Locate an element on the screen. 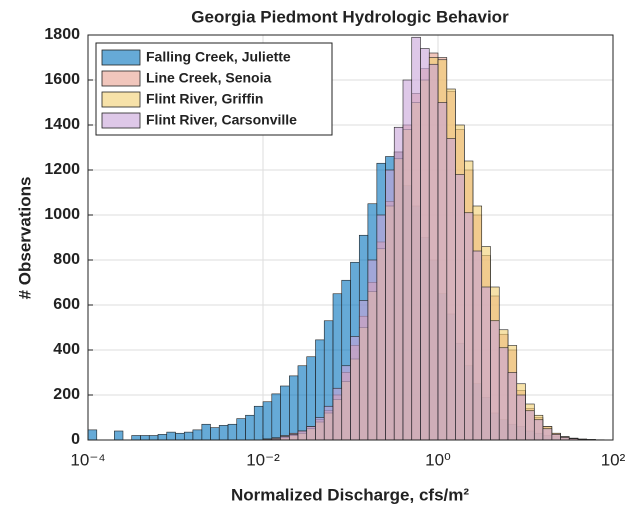  y-tick-label: 800 is located at coordinates (66, 259).